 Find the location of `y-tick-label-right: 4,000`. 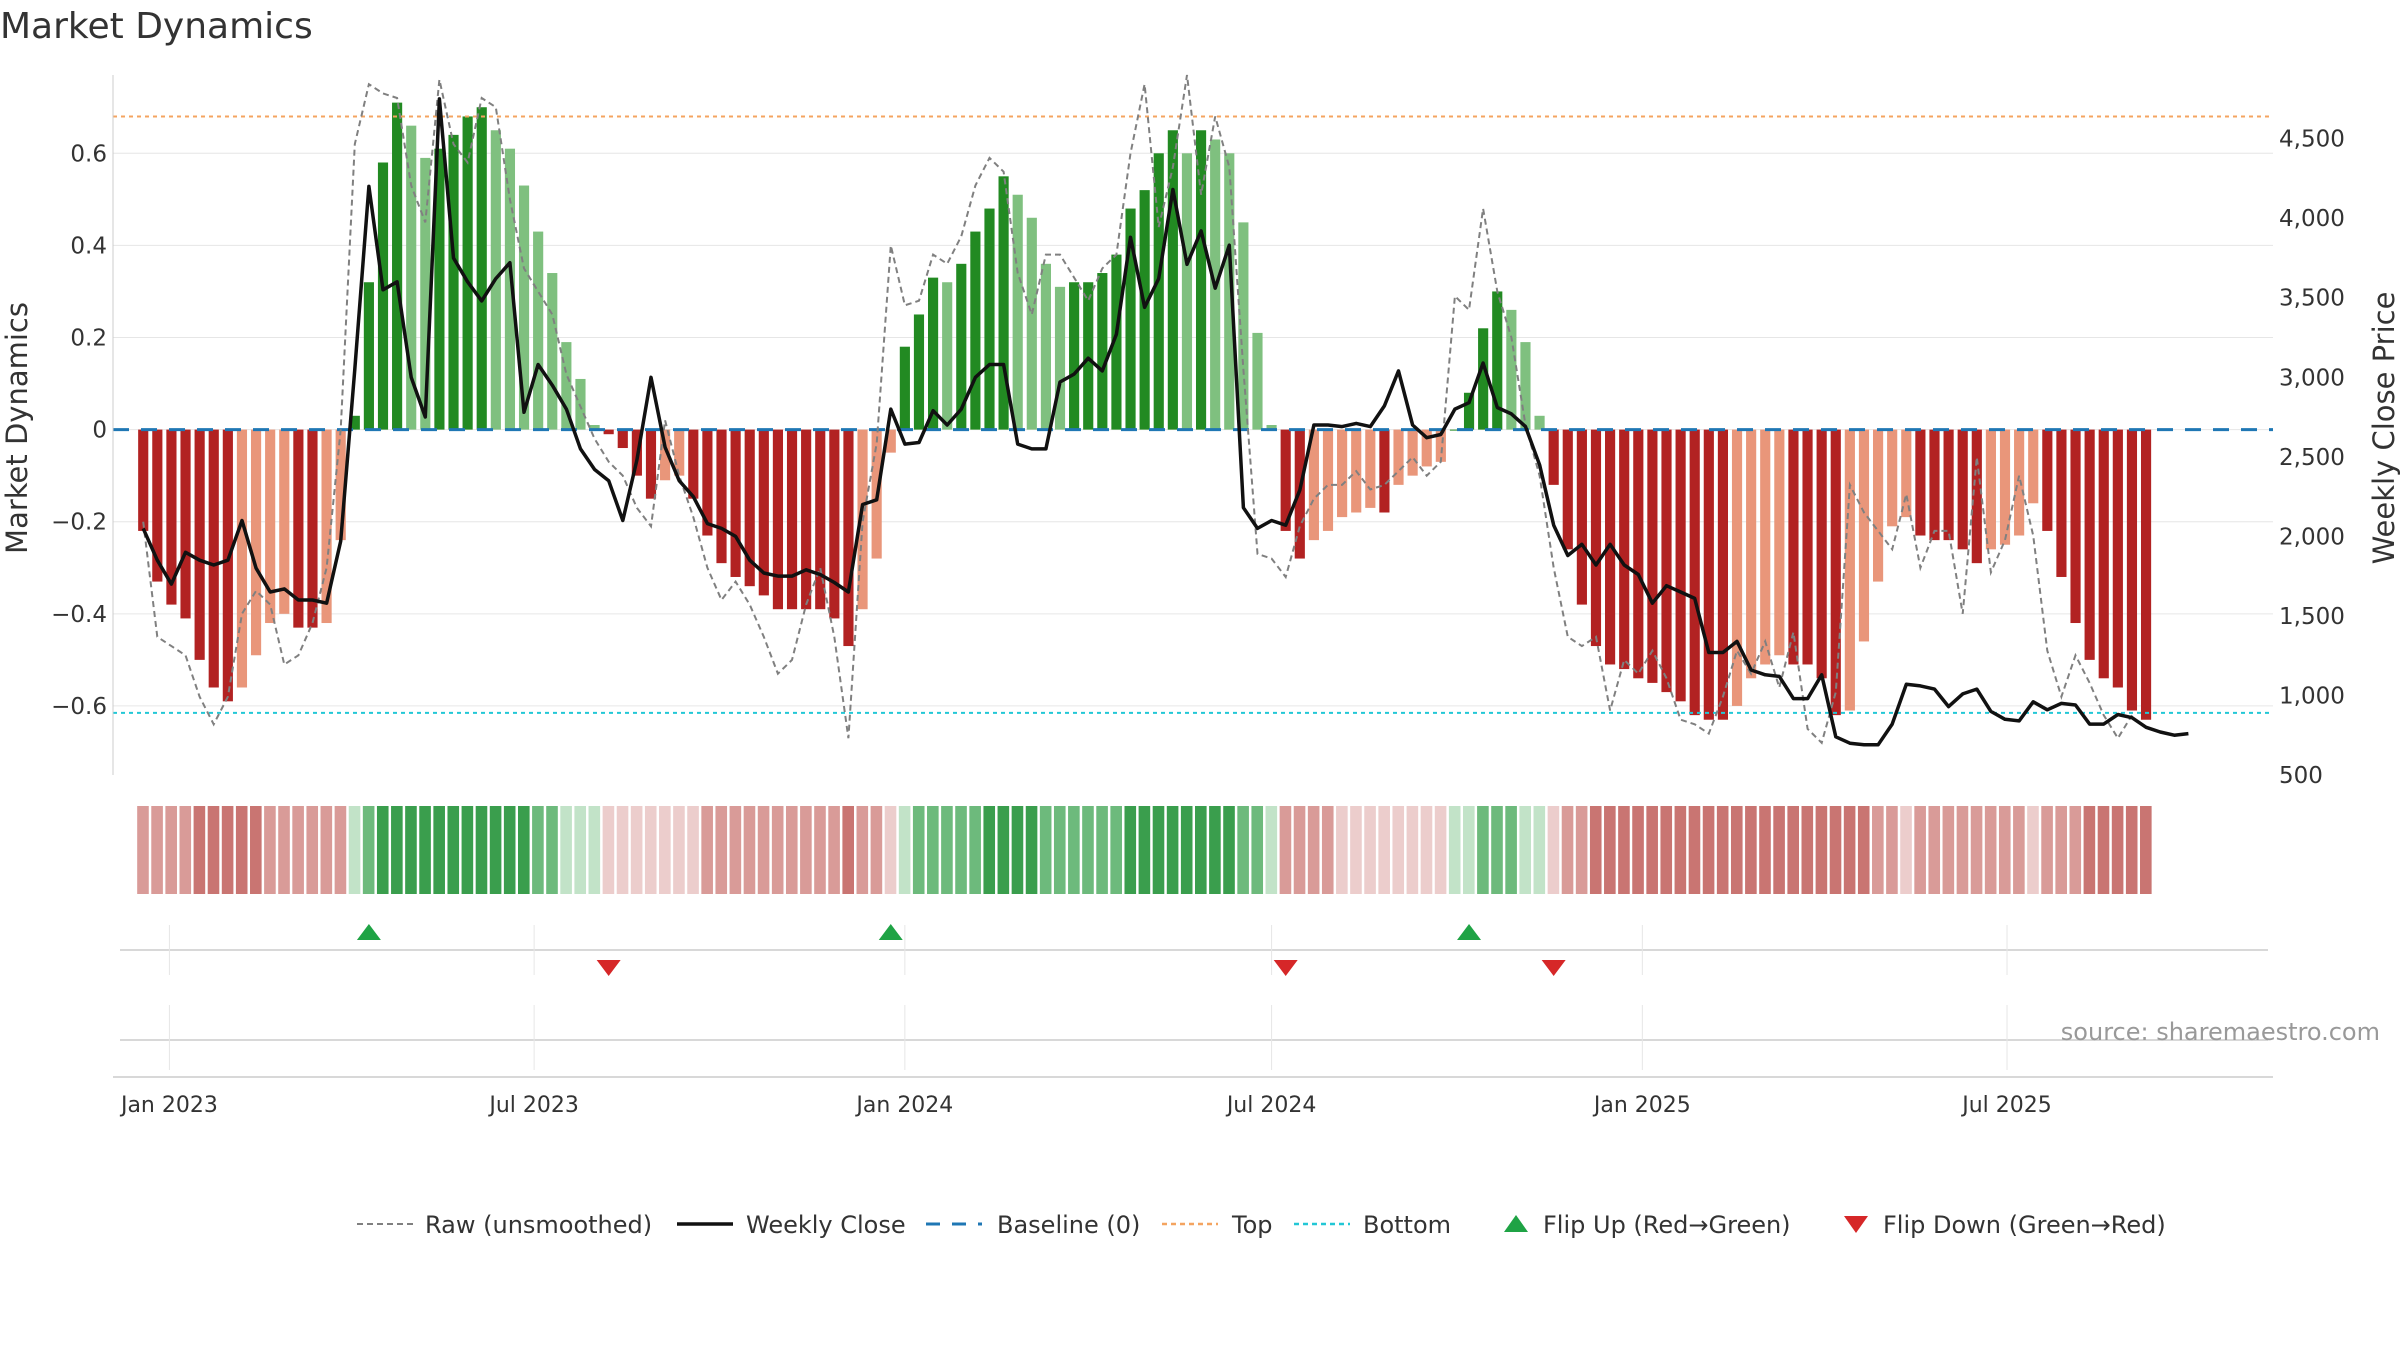

y-tick-label-right: 4,000 is located at coordinates (2312, 219).